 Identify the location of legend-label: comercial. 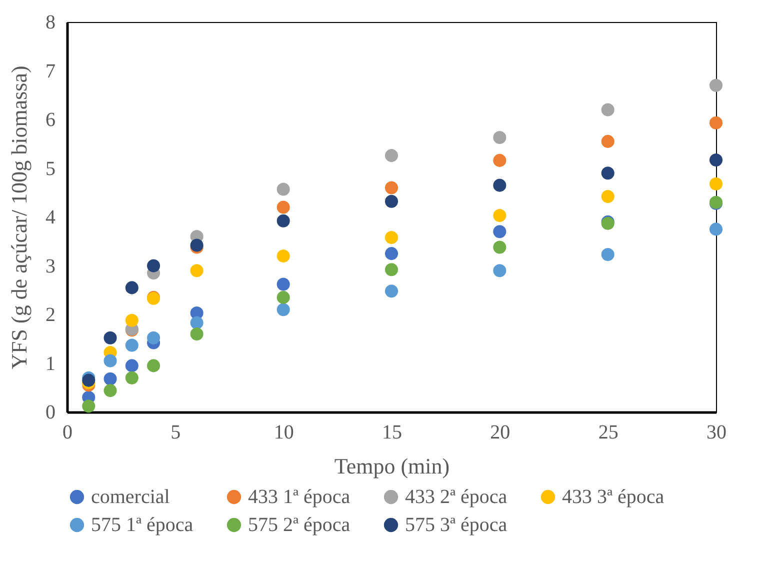
(130, 497).